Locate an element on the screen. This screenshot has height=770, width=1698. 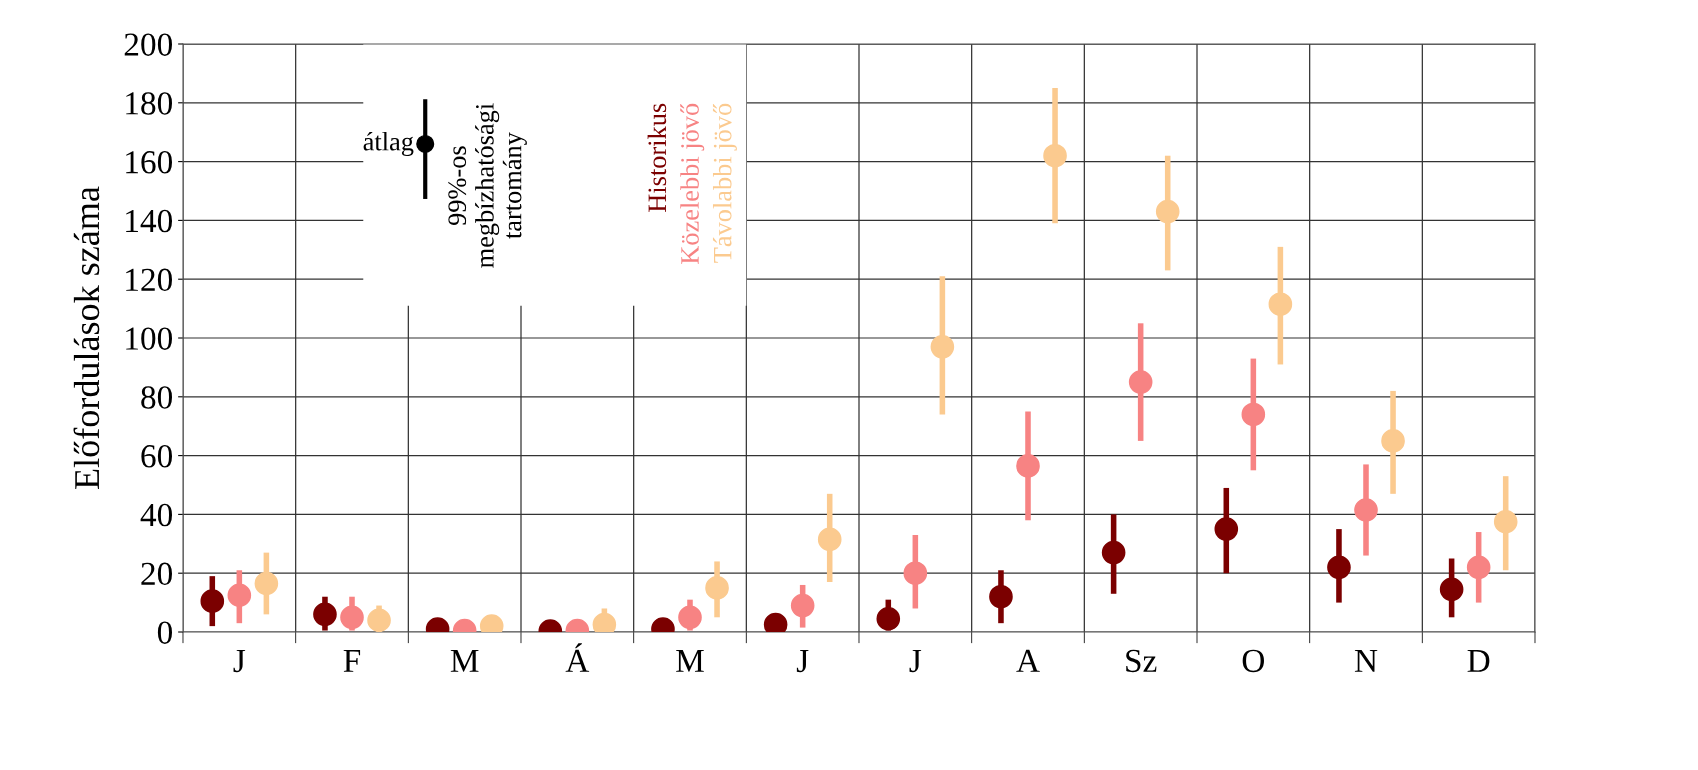
y-tick-label: 60 is located at coordinates (157, 456).